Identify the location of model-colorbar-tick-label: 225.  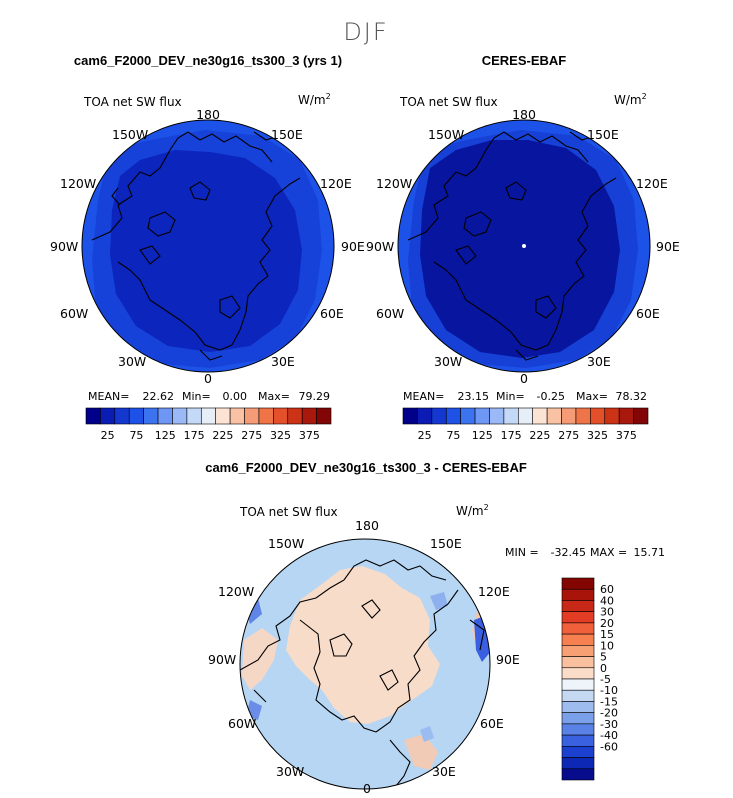
(222, 435).